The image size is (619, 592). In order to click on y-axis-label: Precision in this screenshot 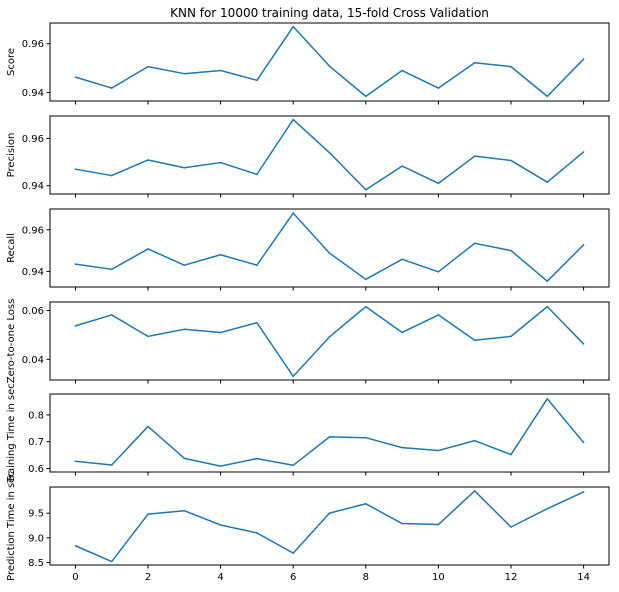, I will do `click(11, 155)`.